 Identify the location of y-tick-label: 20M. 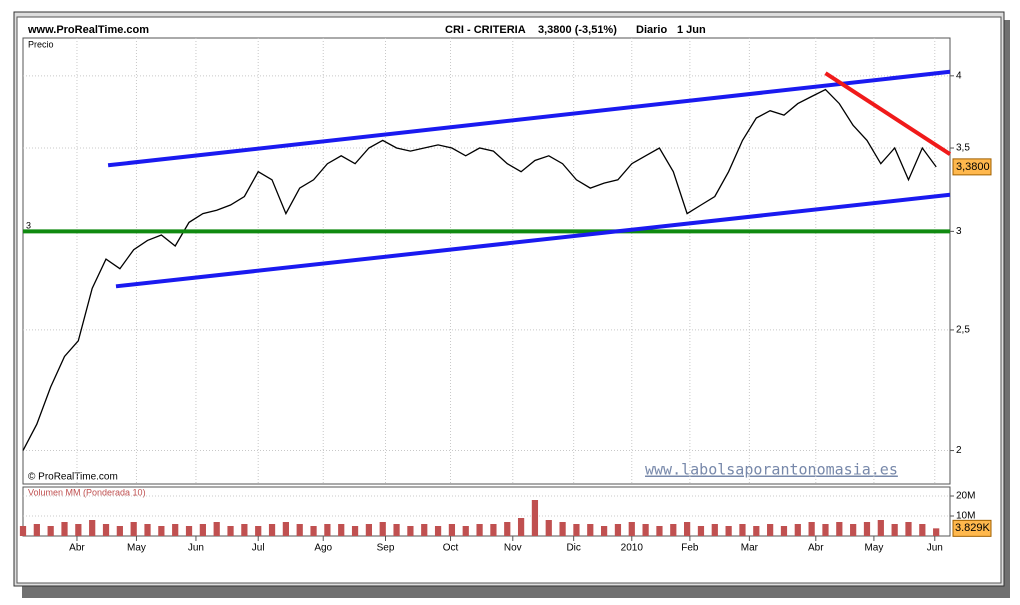
(965, 496).